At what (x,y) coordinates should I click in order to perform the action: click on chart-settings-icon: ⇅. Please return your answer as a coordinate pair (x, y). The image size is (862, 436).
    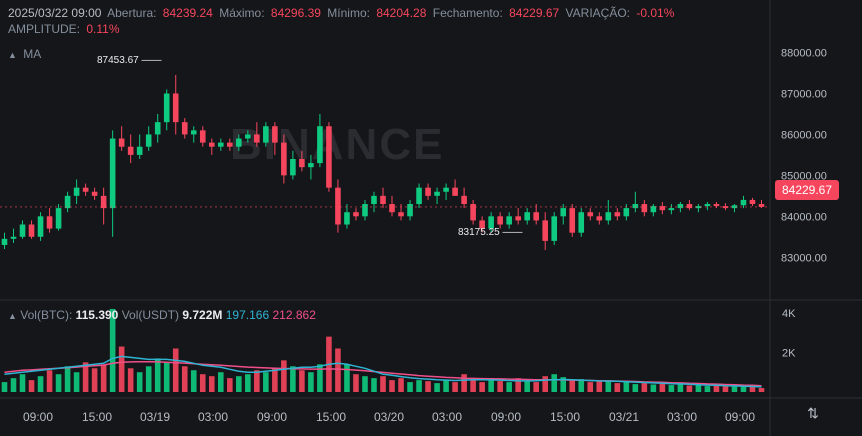
    Looking at the image, I should click on (813, 413).